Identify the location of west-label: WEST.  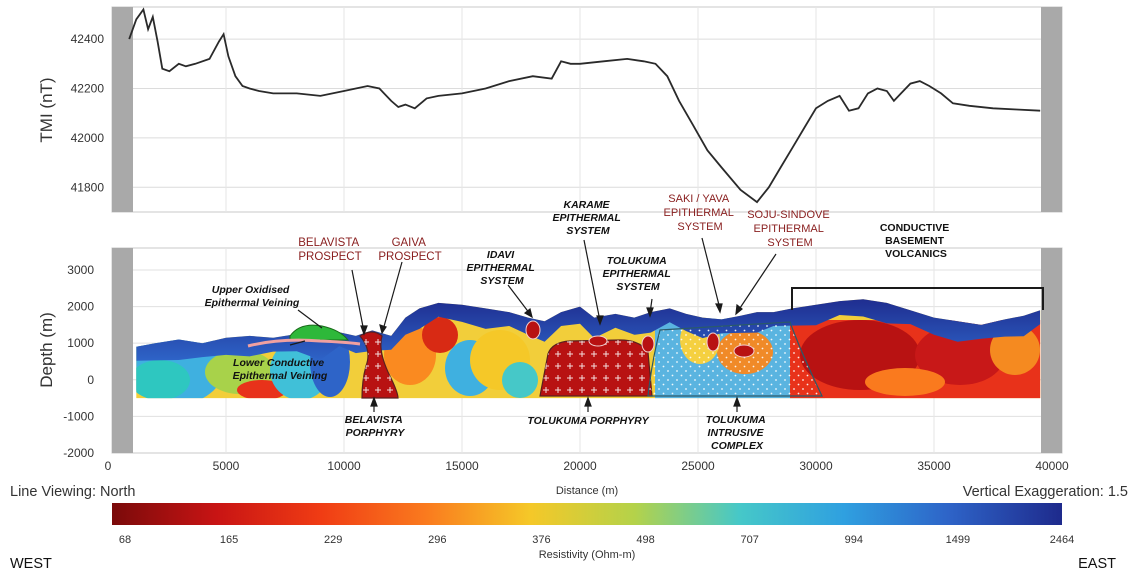
(31, 564).